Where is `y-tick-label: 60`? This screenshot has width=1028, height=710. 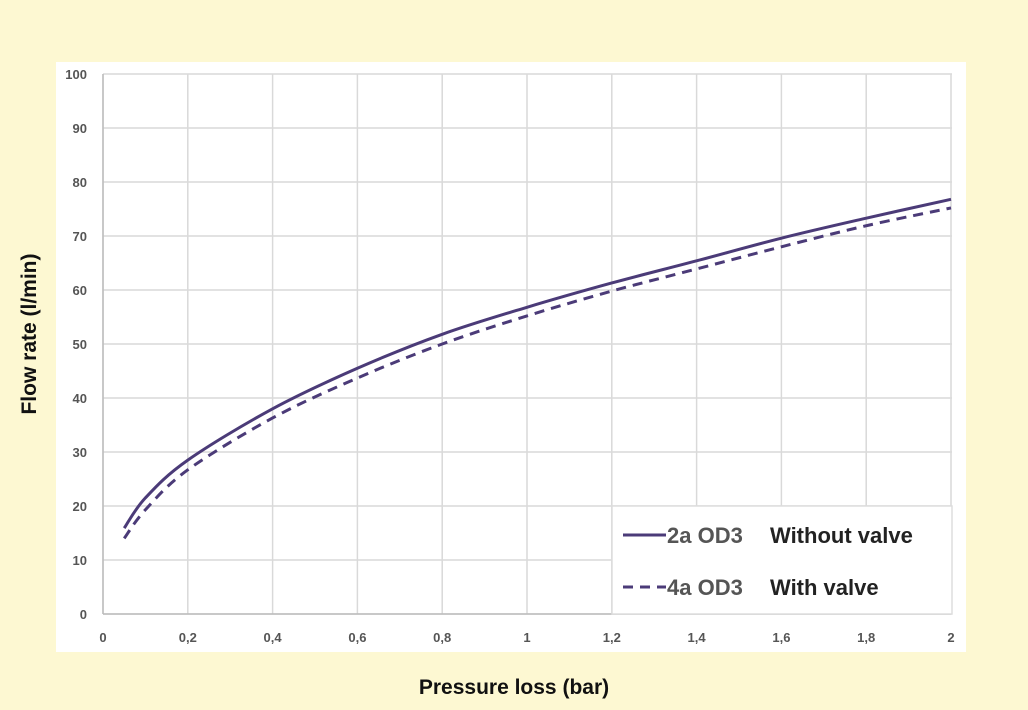 y-tick-label: 60 is located at coordinates (80, 290).